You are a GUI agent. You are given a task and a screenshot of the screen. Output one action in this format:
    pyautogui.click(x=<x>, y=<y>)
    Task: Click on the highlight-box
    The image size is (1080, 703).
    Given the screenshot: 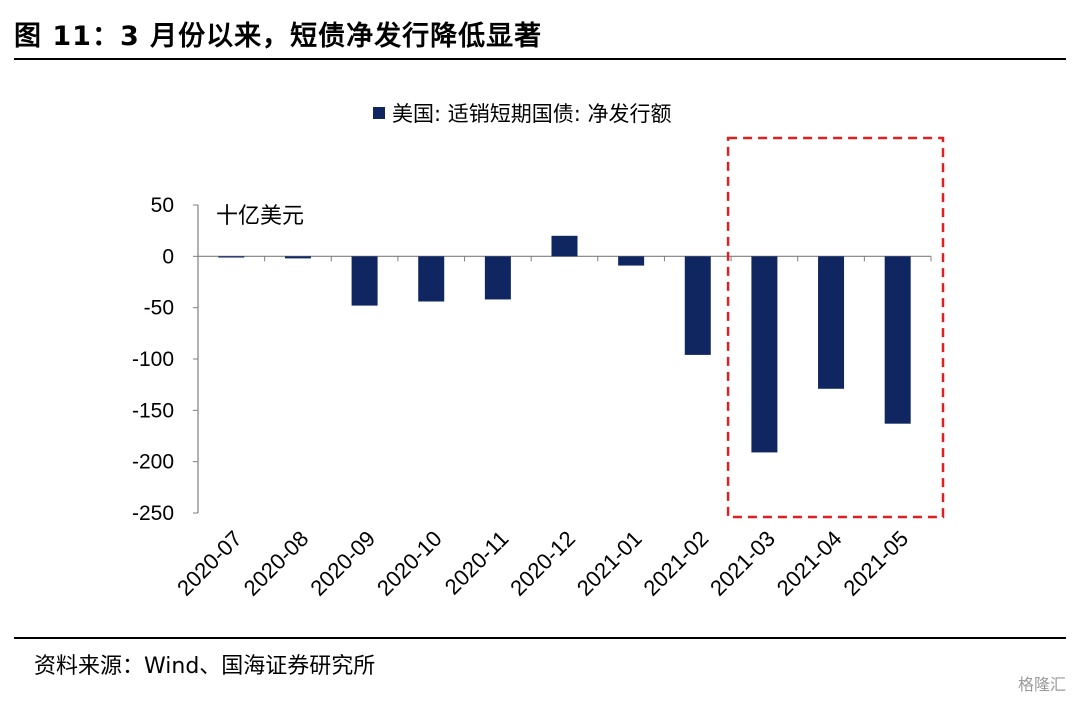 What is the action you would take?
    pyautogui.click(x=835, y=327)
    